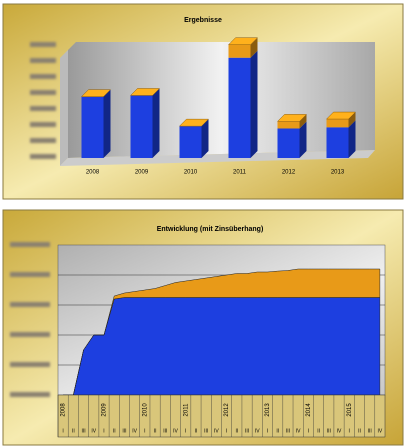 The height and width of the screenshot is (448, 410). I want to click on x-tick-label: 2010, so click(191, 173).